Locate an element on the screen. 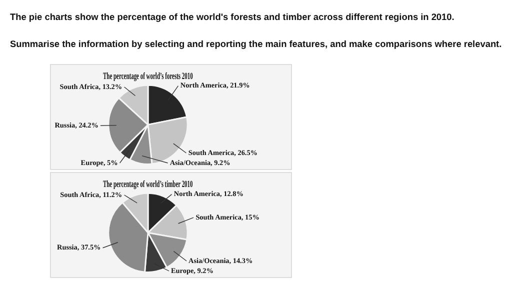 This screenshot has height=307, width=512. chart-title: The percentage of world’s timber 2010 is located at coordinates (148, 184).